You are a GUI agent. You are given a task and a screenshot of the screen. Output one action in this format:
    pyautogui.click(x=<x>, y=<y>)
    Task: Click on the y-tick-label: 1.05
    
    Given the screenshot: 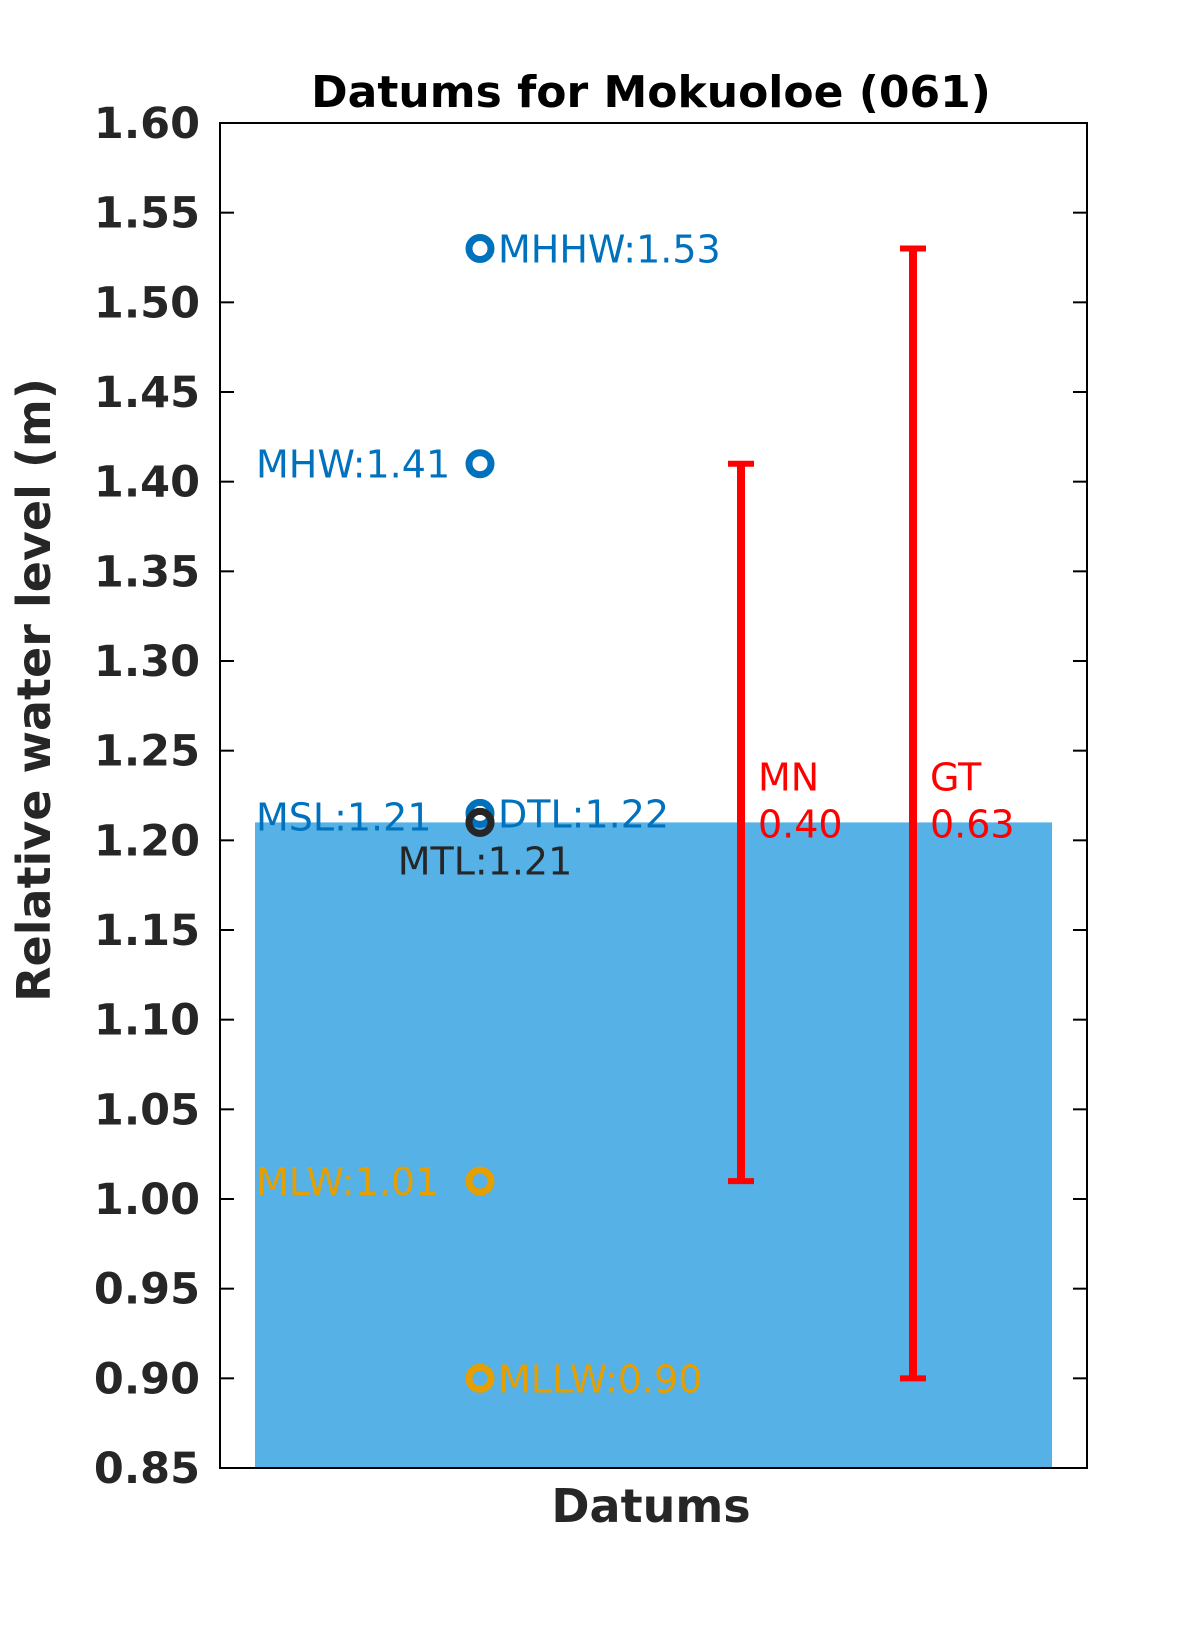 What is the action you would take?
    pyautogui.click(x=147, y=1110)
    